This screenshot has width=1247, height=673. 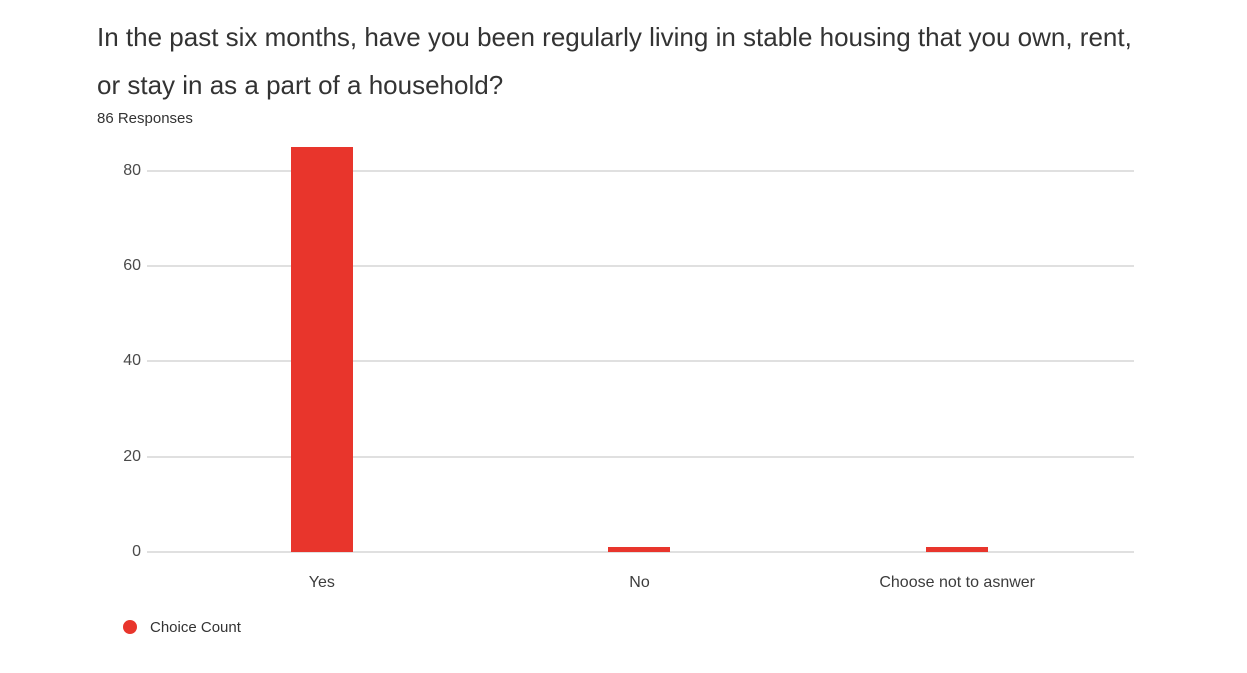 What do you see at coordinates (136, 551) in the screenshot?
I see `y-tick-label: 0` at bounding box center [136, 551].